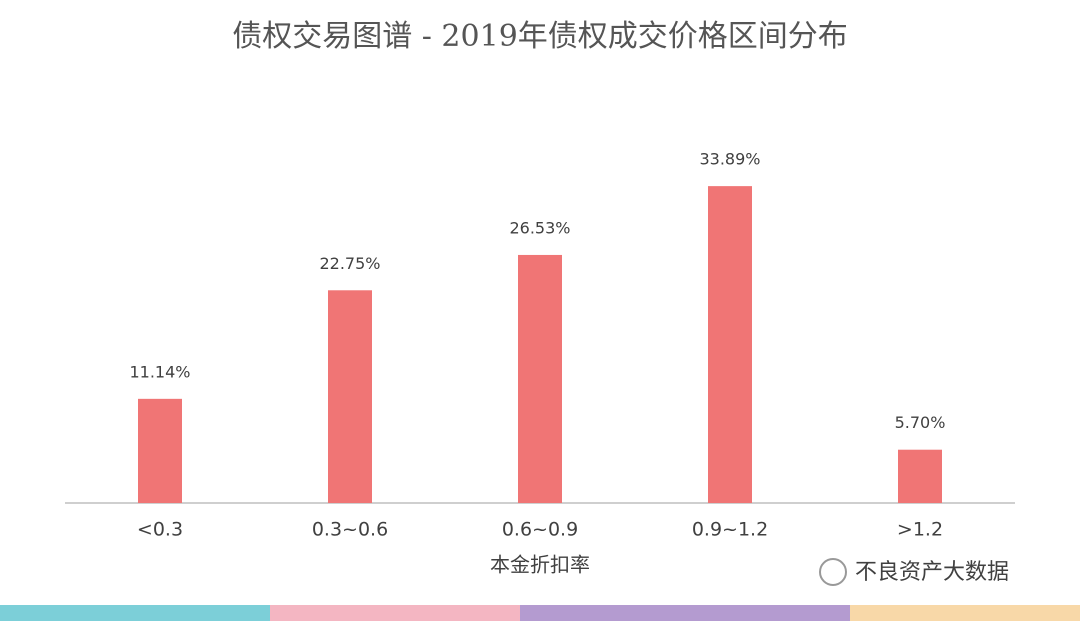 The width and height of the screenshot is (1080, 621). I want to click on data-label: 11.14%, so click(159, 371).